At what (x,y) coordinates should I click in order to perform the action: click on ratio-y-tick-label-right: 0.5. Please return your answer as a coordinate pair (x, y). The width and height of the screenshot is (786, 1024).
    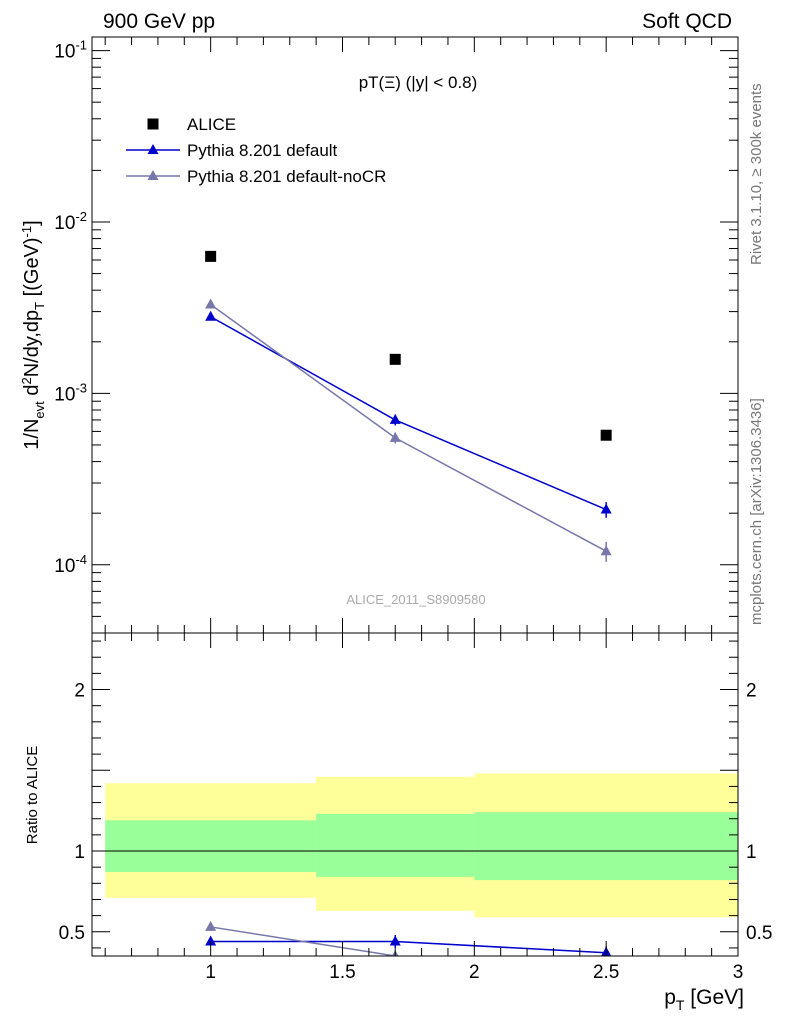
    Looking at the image, I should click on (759, 933).